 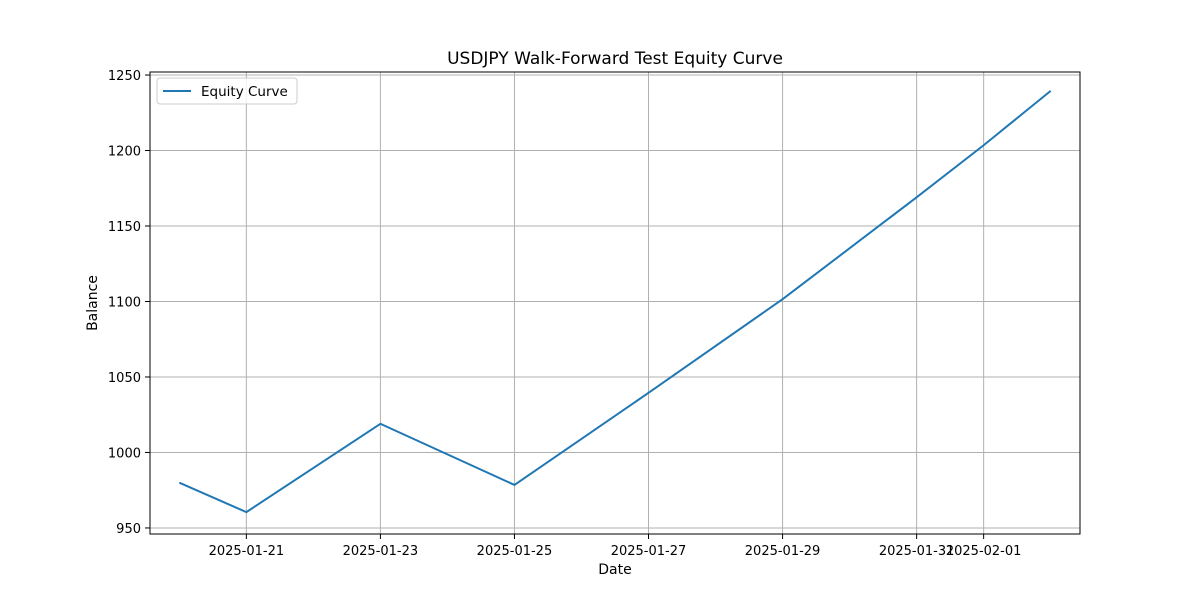 I want to click on y-tick-label: 1250, so click(x=124, y=76).